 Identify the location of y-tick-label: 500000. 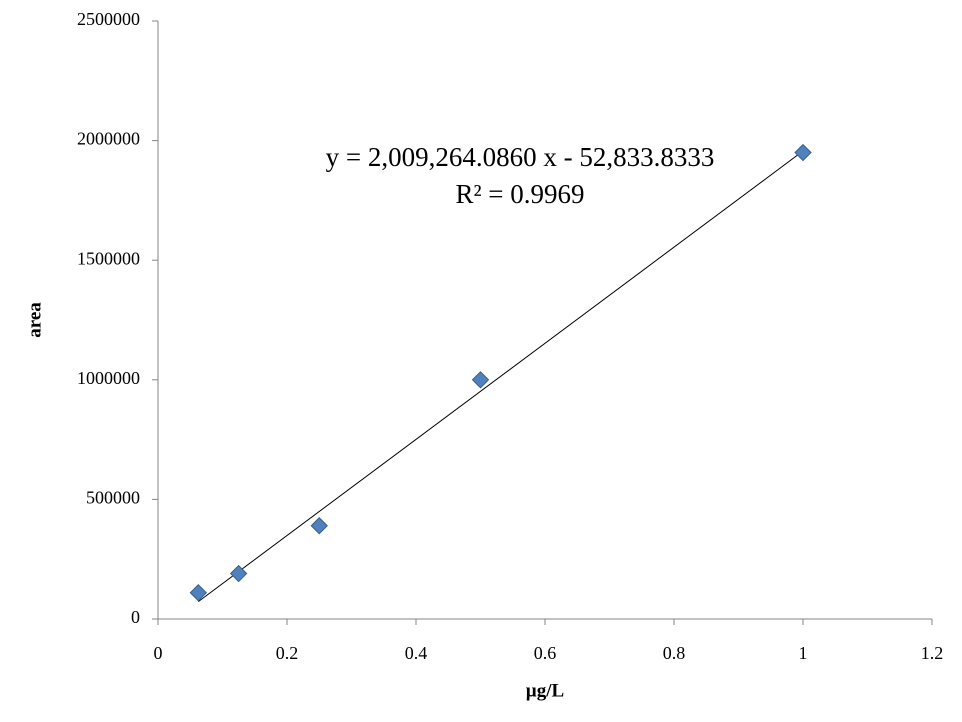
(113, 498).